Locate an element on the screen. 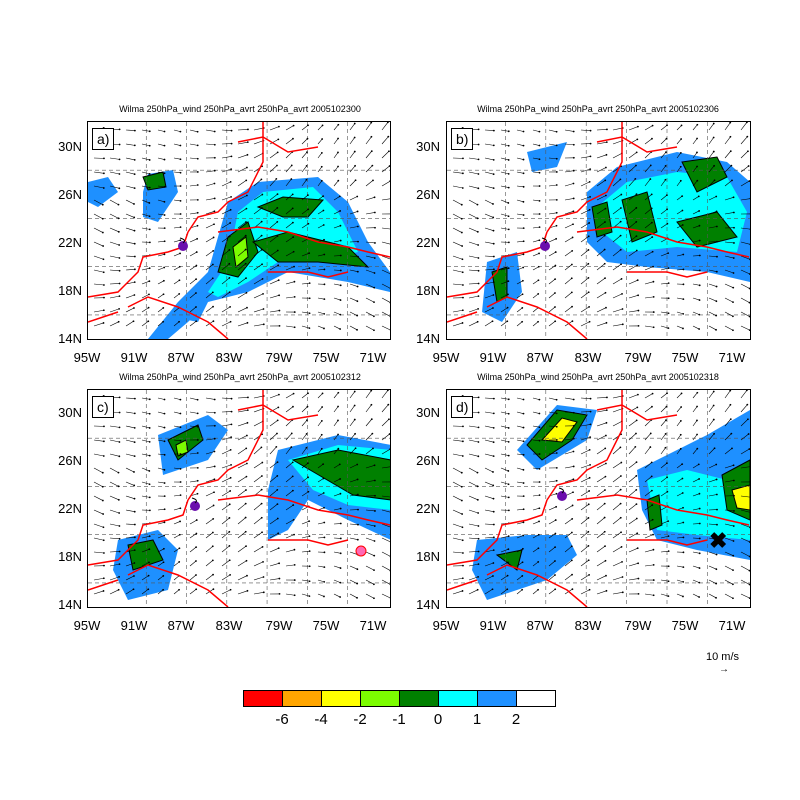  reference-vector-arrow: → is located at coordinates (724, 669).